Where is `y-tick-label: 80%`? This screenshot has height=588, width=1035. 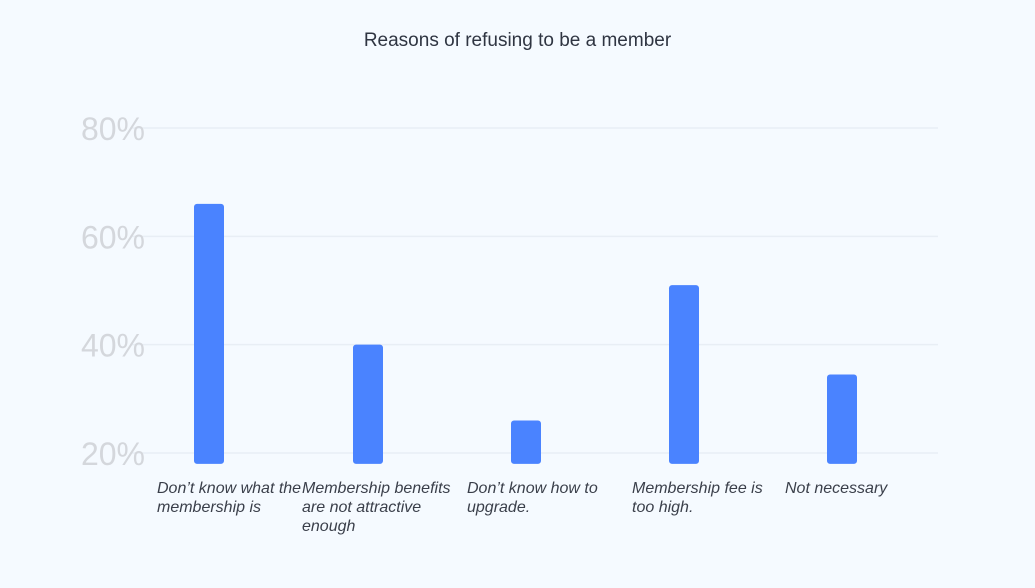
y-tick-label: 80% is located at coordinates (113, 129).